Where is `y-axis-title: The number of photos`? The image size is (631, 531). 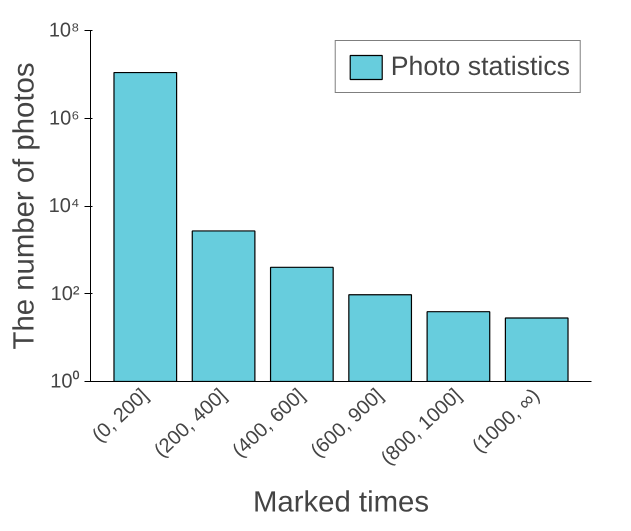
y-axis-title: The number of photos is located at coordinates (24, 206).